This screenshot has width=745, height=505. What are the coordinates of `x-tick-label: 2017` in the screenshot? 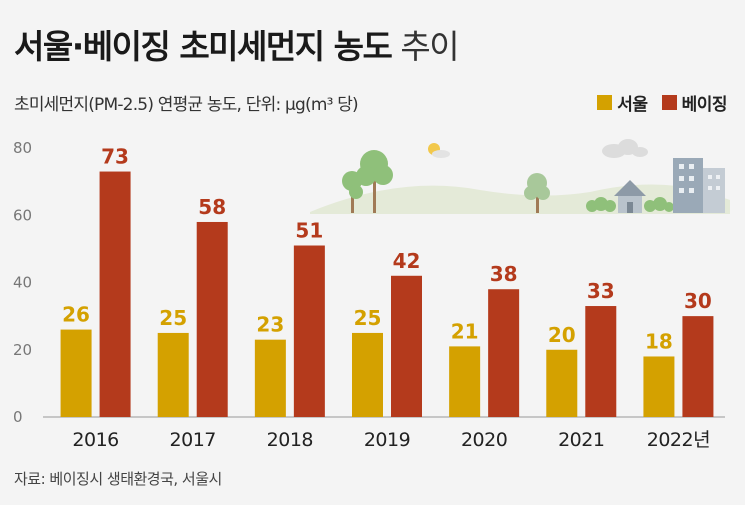 It's located at (193, 440).